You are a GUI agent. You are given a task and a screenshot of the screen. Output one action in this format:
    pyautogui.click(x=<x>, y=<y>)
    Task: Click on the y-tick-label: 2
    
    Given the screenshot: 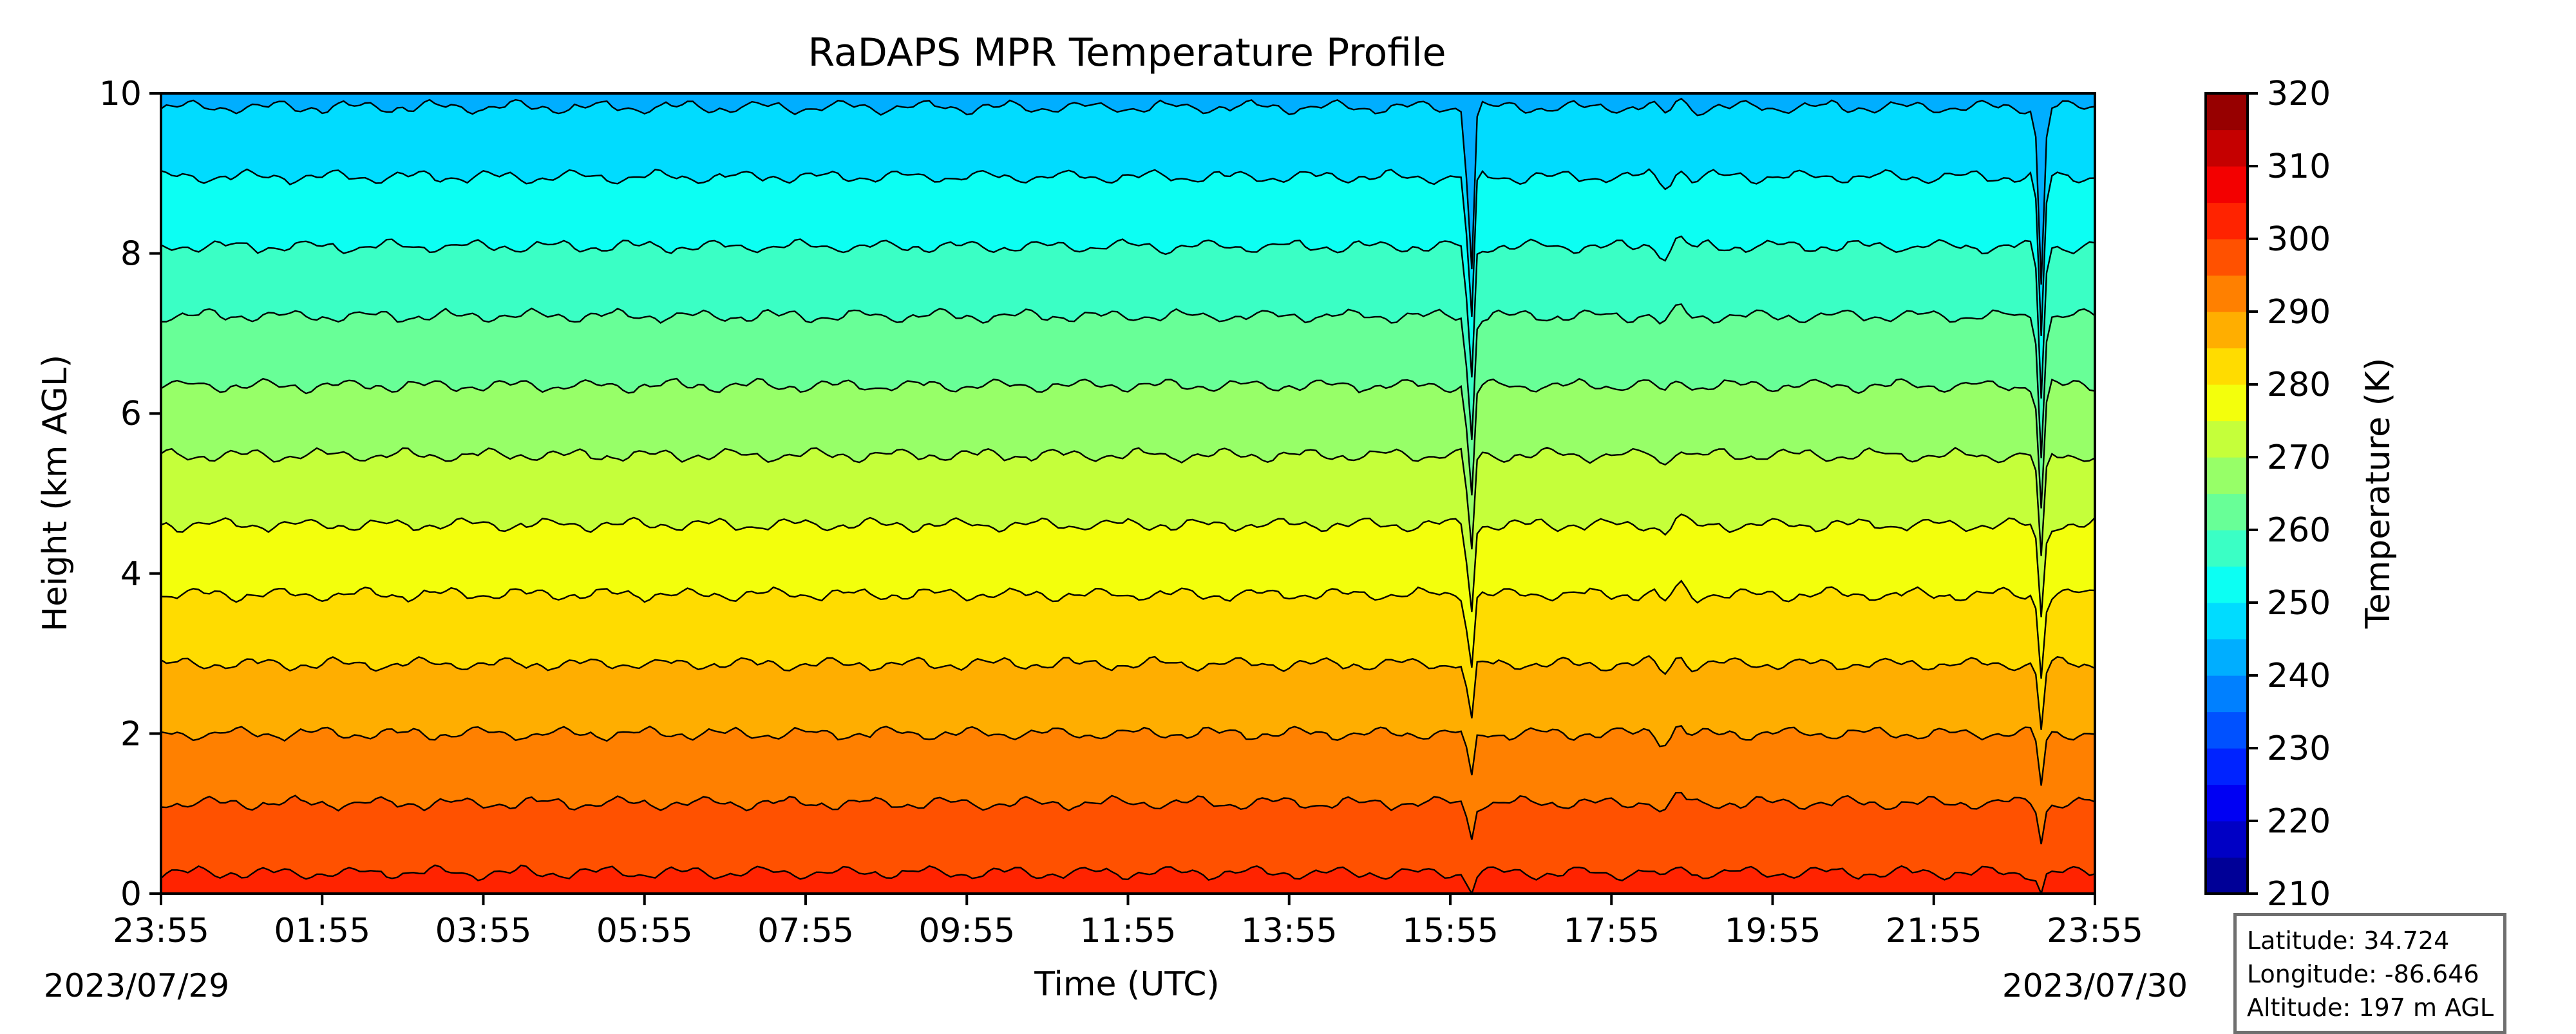 What is the action you would take?
    pyautogui.click(x=131, y=734)
    